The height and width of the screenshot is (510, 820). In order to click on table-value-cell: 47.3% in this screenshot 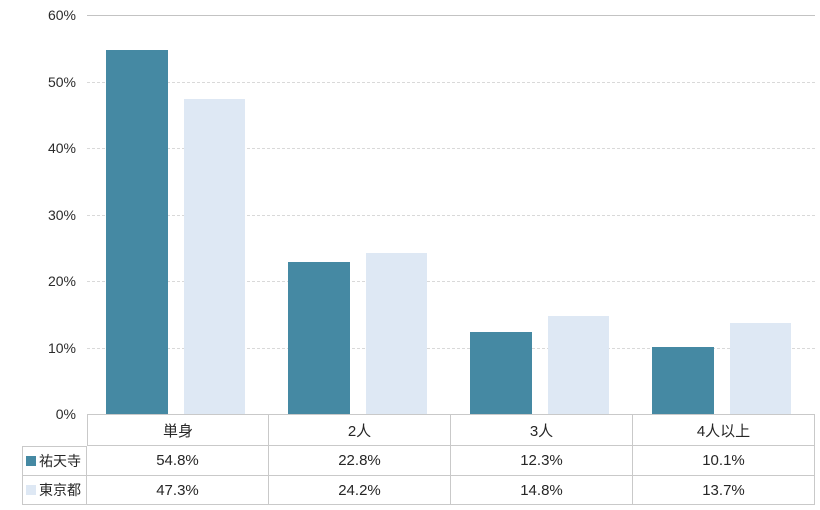, I will do `click(178, 490)`.